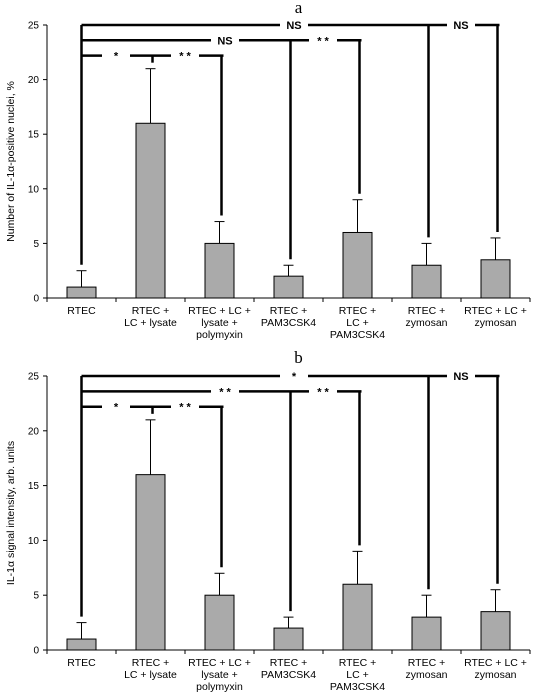 The image size is (535, 694). I want to click on y-axis-title: Number of IL-1α-positive nuclei, %, so click(11, 161).